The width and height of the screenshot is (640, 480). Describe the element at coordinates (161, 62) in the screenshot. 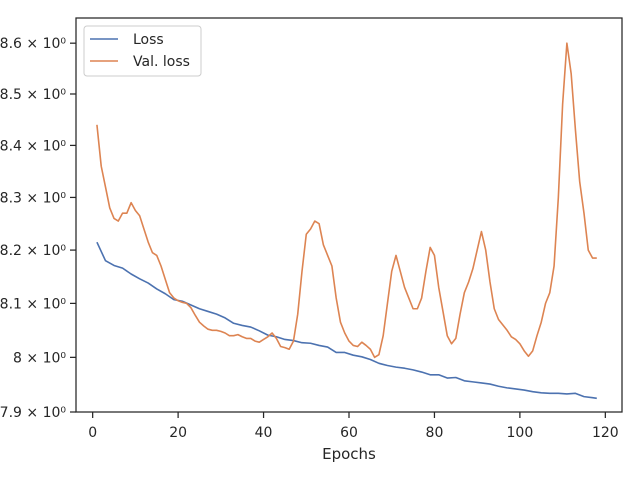

I see `legend-label: Val. loss` at that location.